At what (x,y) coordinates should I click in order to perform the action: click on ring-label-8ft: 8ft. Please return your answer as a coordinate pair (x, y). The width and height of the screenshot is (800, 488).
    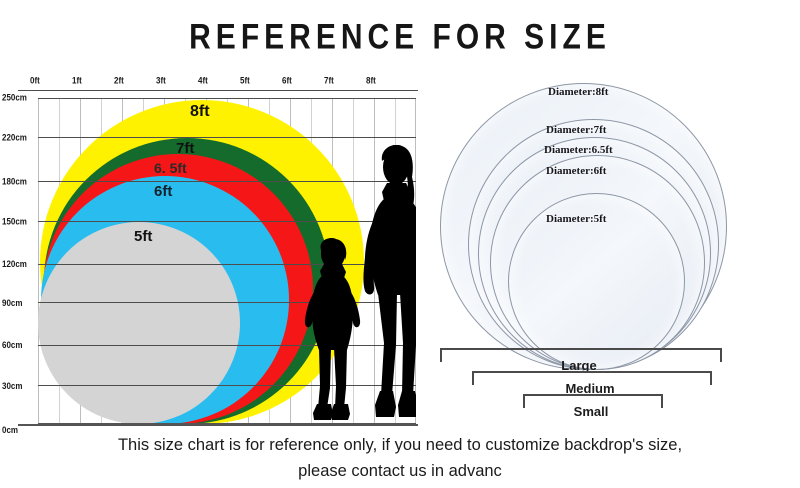
    Looking at the image, I should click on (200, 111).